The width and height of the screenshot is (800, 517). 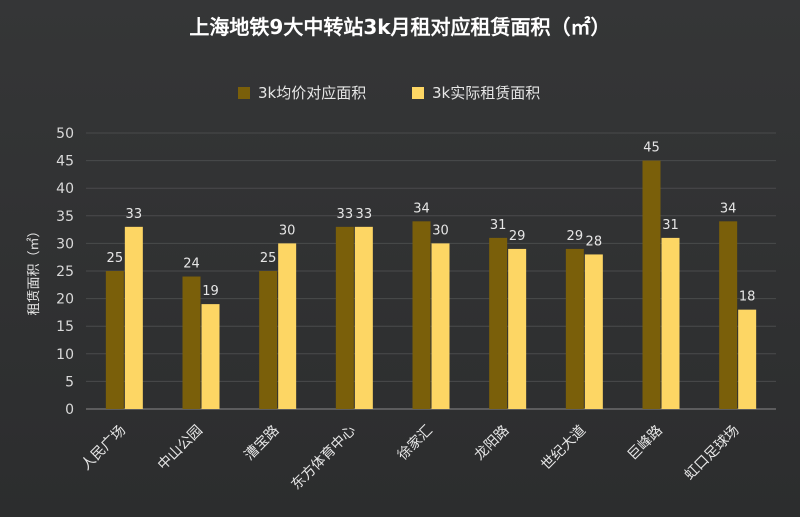 I want to click on x-category-label: 中山公园, so click(x=180, y=448).